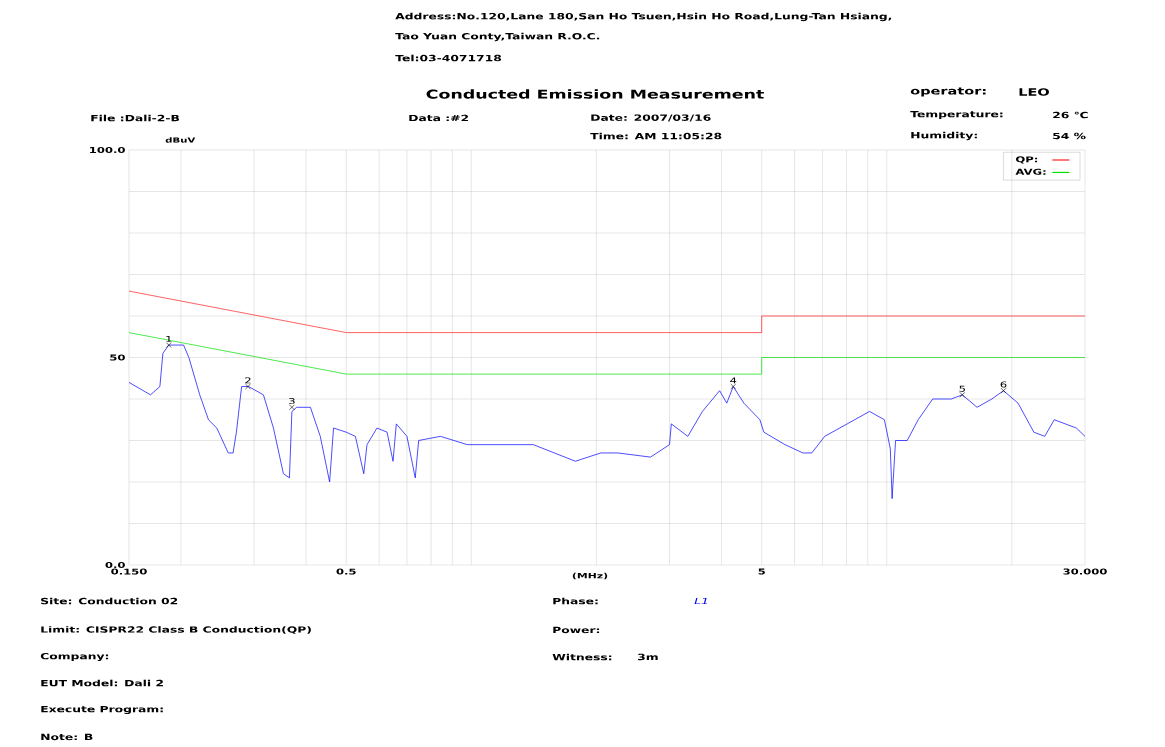 The width and height of the screenshot is (1165, 747). Describe the element at coordinates (109, 601) in the screenshot. I see `text: Site: Conduction 02` at that location.